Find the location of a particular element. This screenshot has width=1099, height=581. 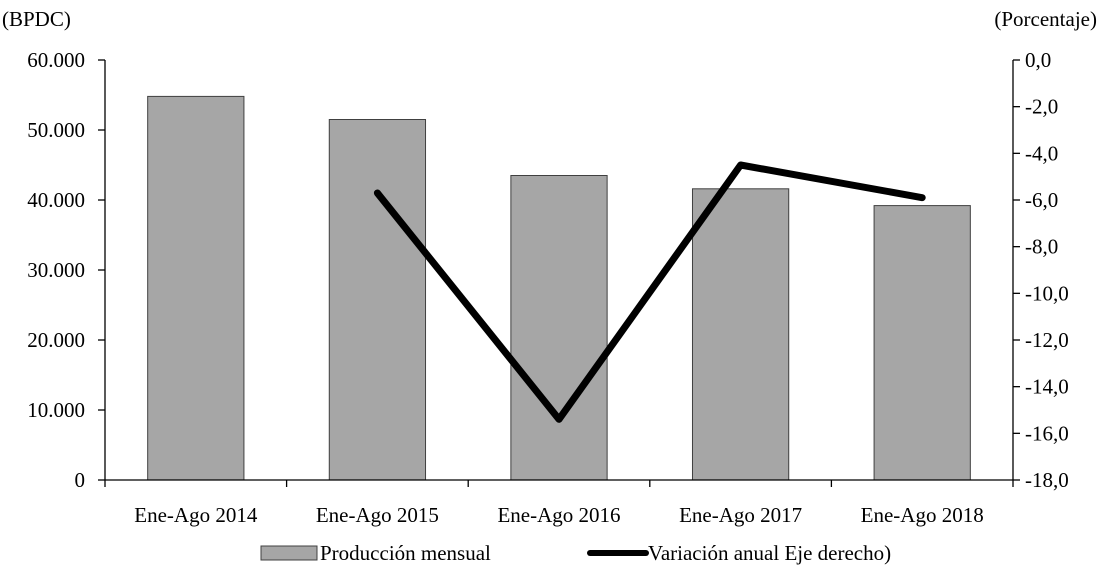

left-tick-label-1: 10.000 is located at coordinates (56, 410).